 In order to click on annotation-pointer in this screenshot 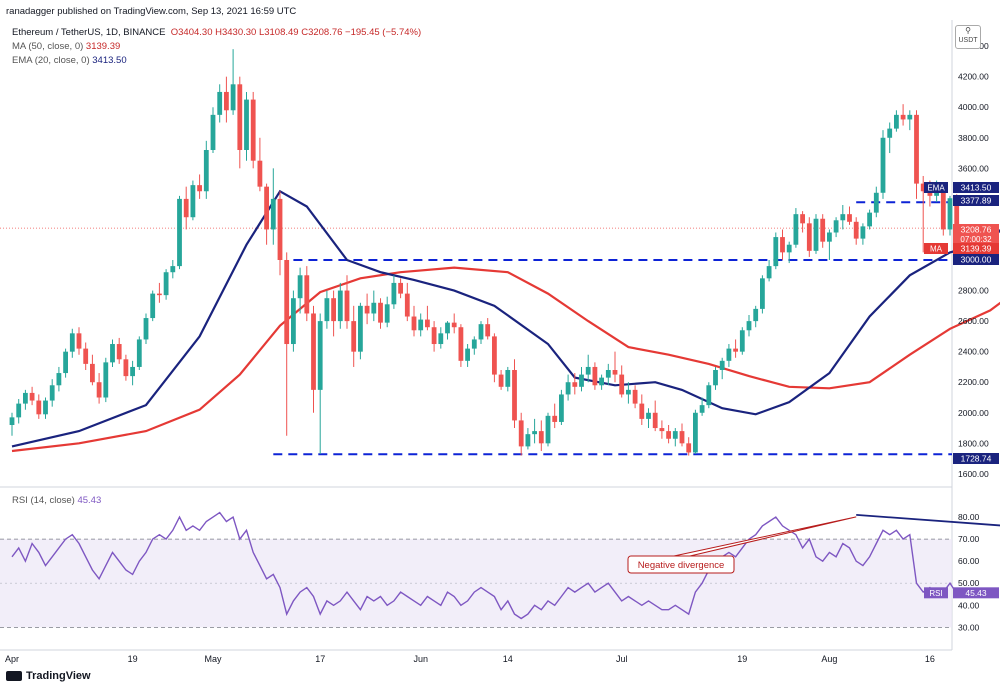, I will do `click(765, 536)`.